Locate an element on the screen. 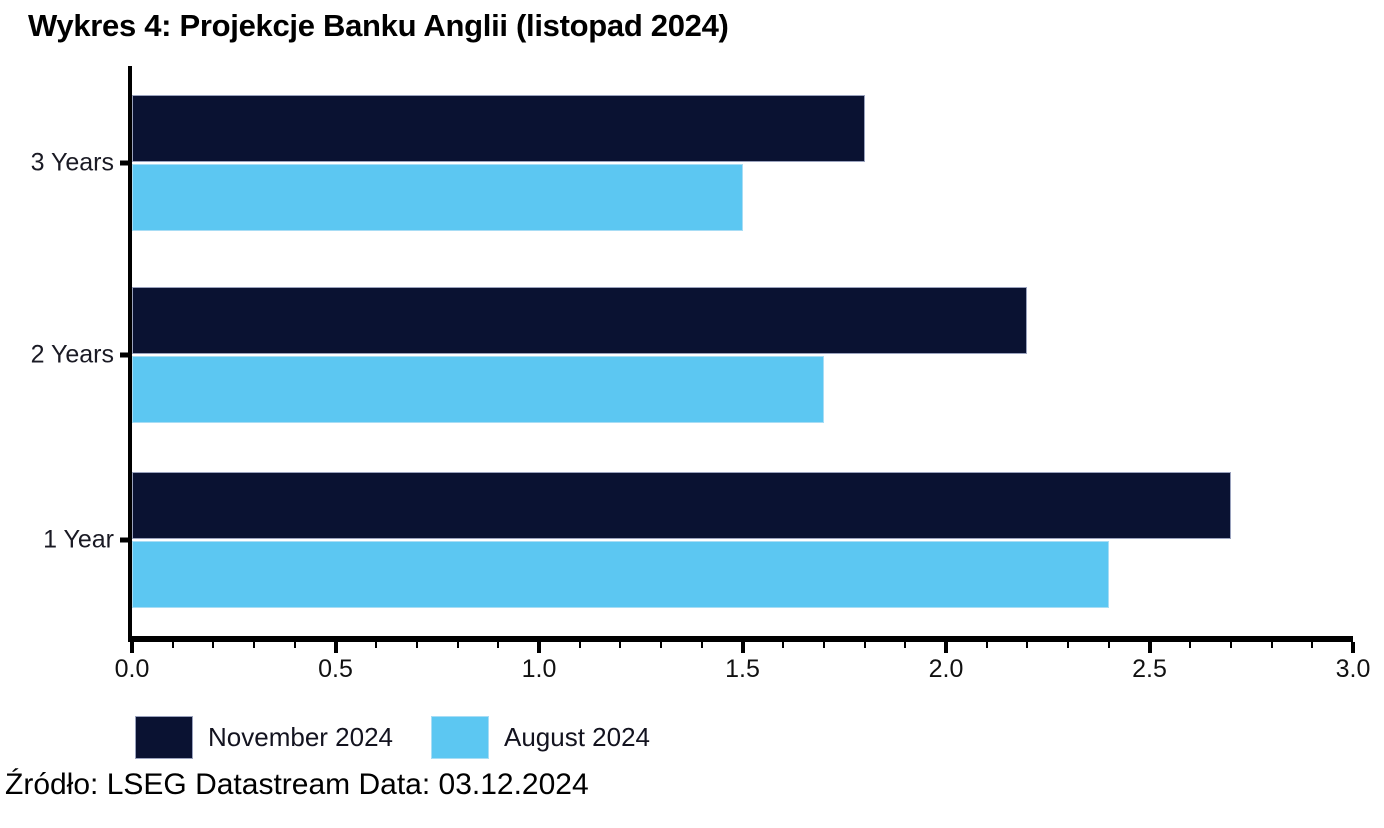  x-axis-major-tick-1.0 is located at coordinates (539, 647).